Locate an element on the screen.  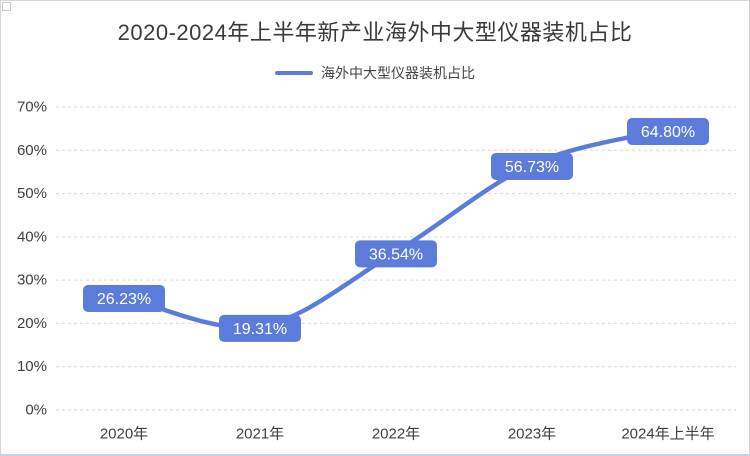
y-tick-label: 50% is located at coordinates (32, 193).